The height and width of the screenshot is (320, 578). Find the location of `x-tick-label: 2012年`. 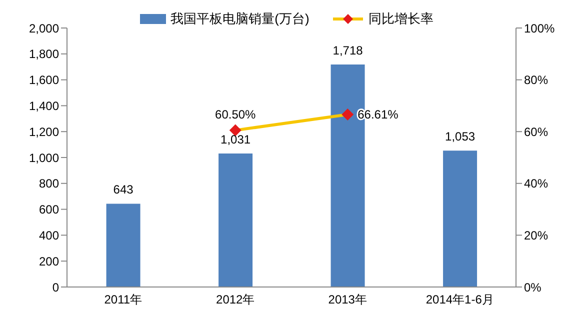

x-tick-label: 2012年 is located at coordinates (235, 299).